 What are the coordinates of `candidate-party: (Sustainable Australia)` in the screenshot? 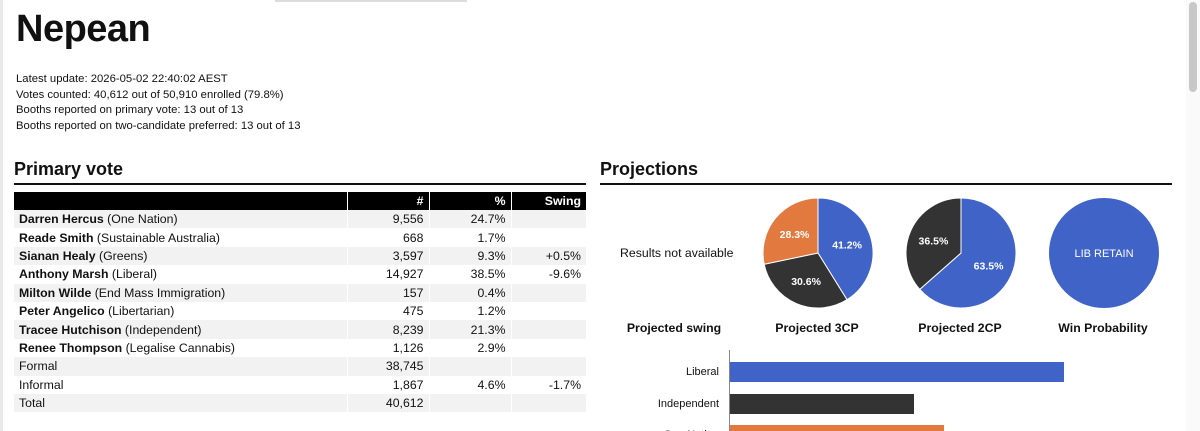 It's located at (156, 237).